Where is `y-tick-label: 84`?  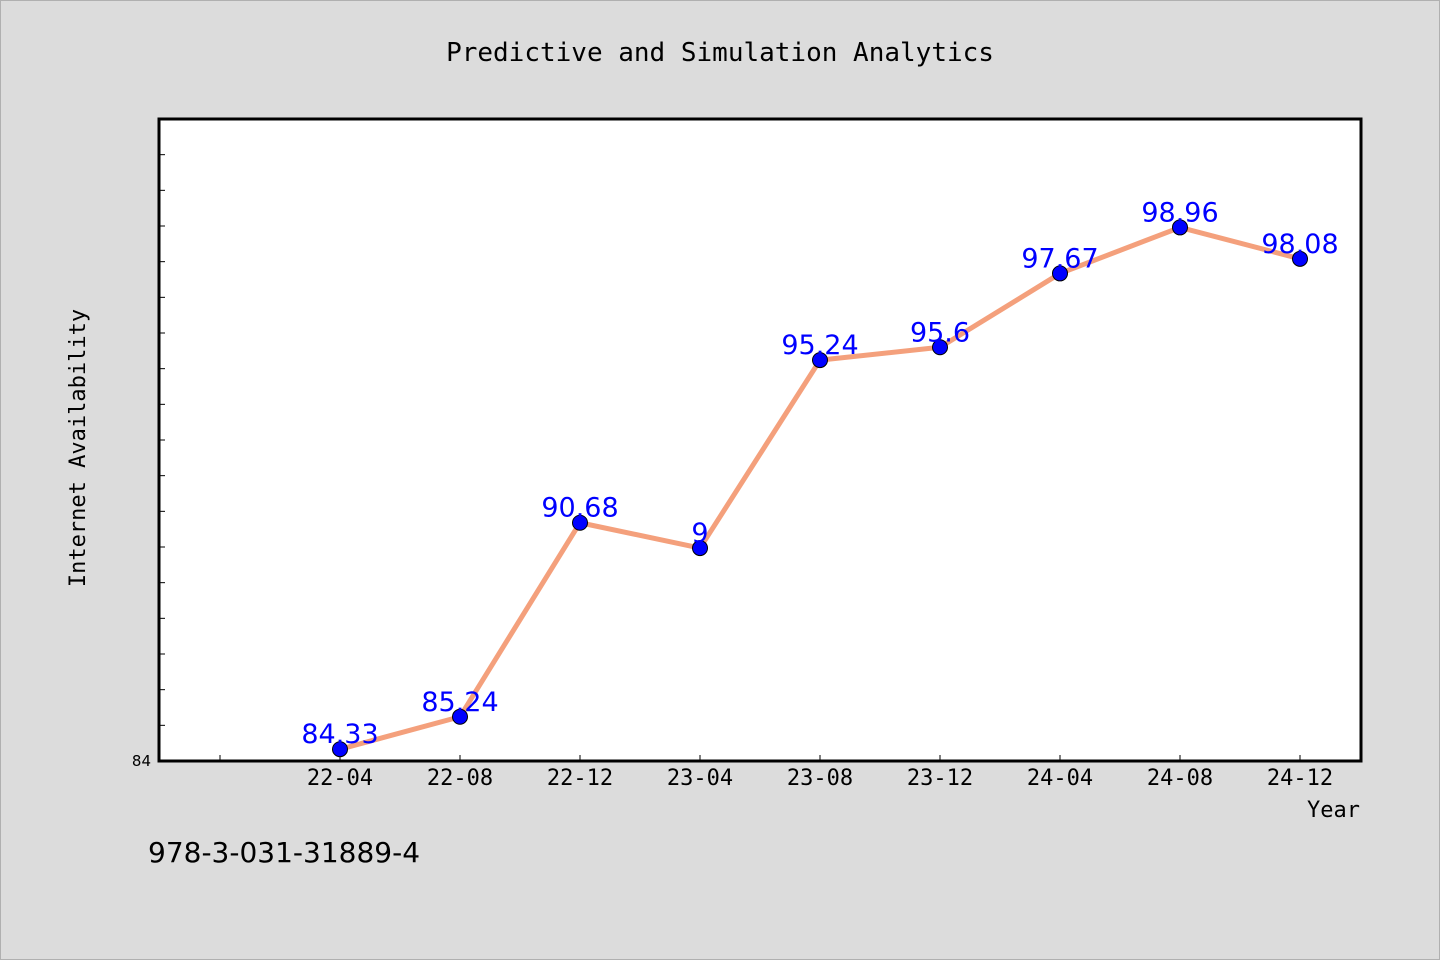
y-tick-label: 84 is located at coordinates (141, 761).